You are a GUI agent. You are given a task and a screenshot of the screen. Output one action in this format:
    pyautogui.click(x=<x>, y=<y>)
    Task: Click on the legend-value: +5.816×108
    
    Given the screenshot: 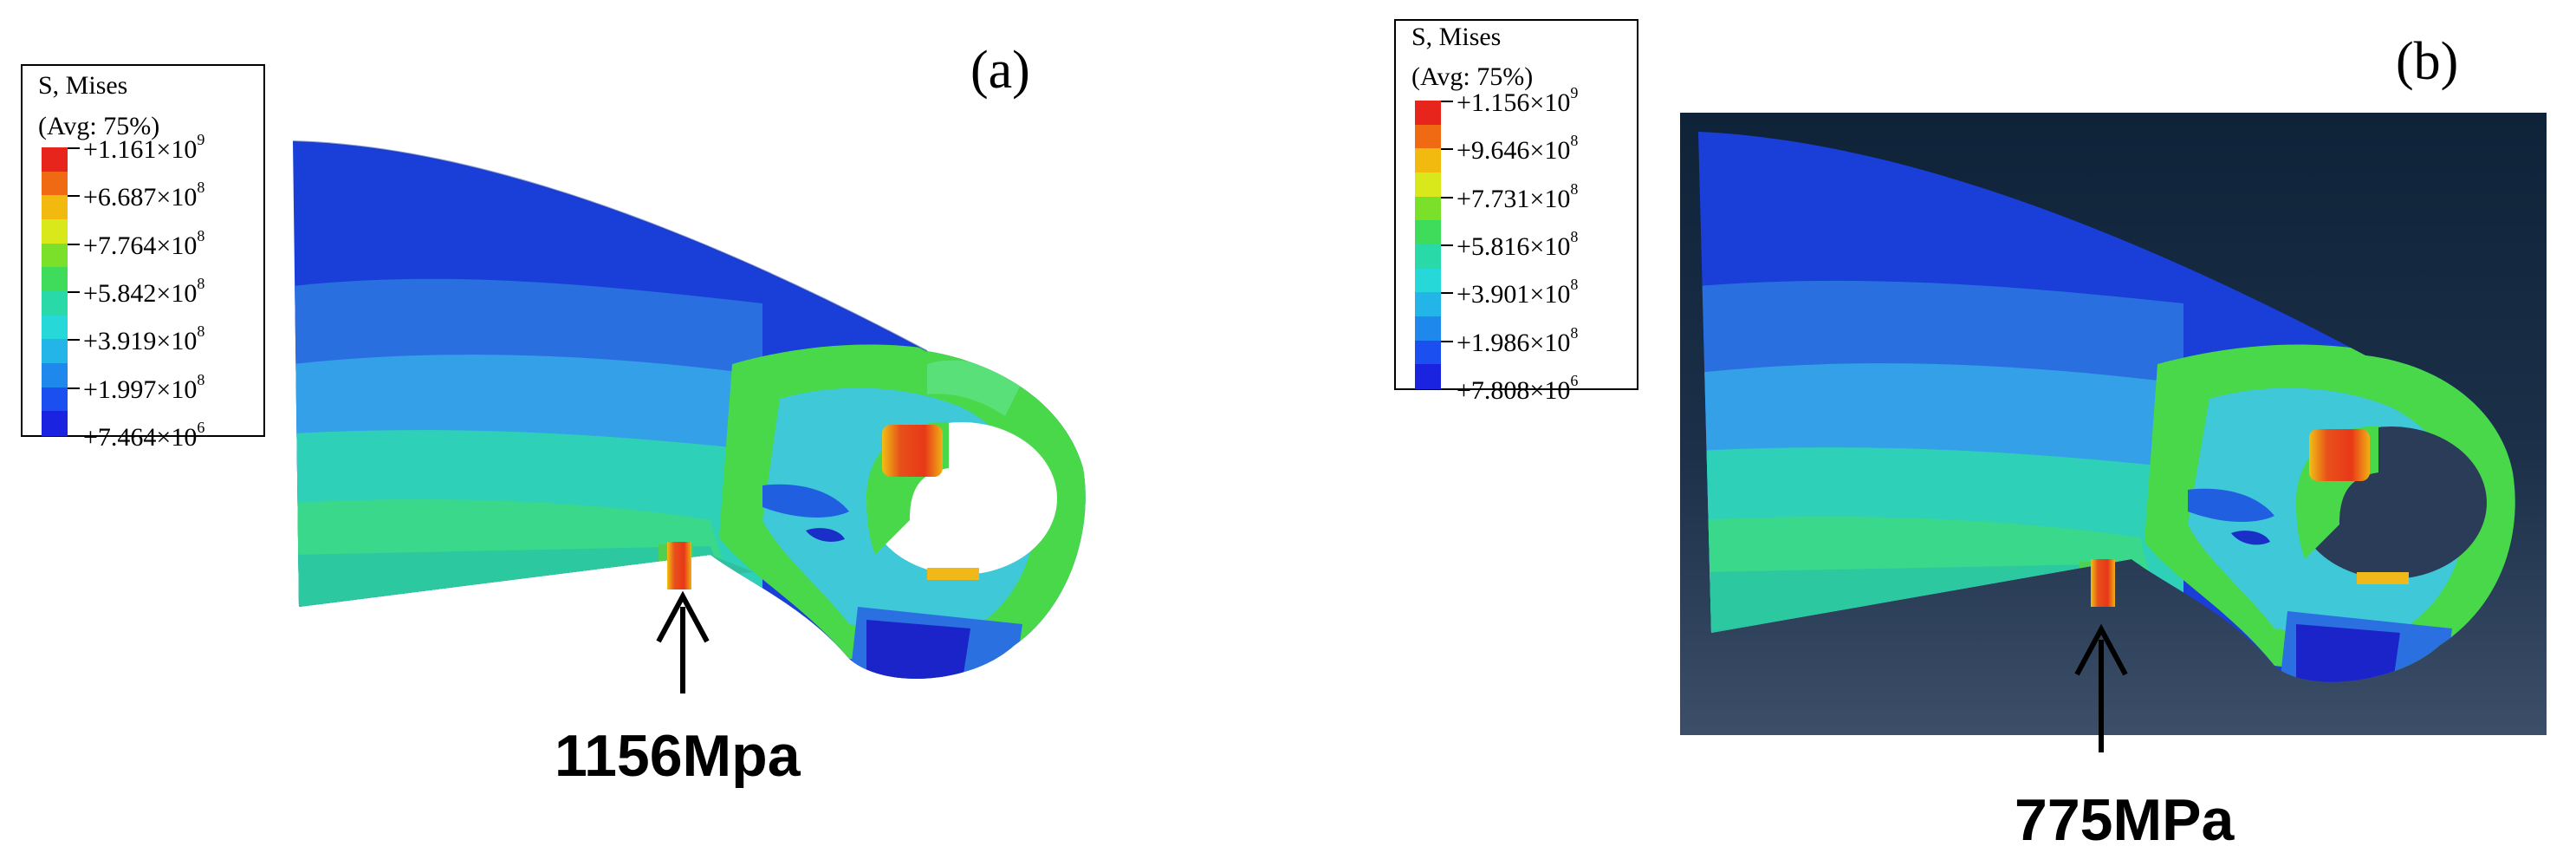 What is the action you would take?
    pyautogui.click(x=1518, y=245)
    